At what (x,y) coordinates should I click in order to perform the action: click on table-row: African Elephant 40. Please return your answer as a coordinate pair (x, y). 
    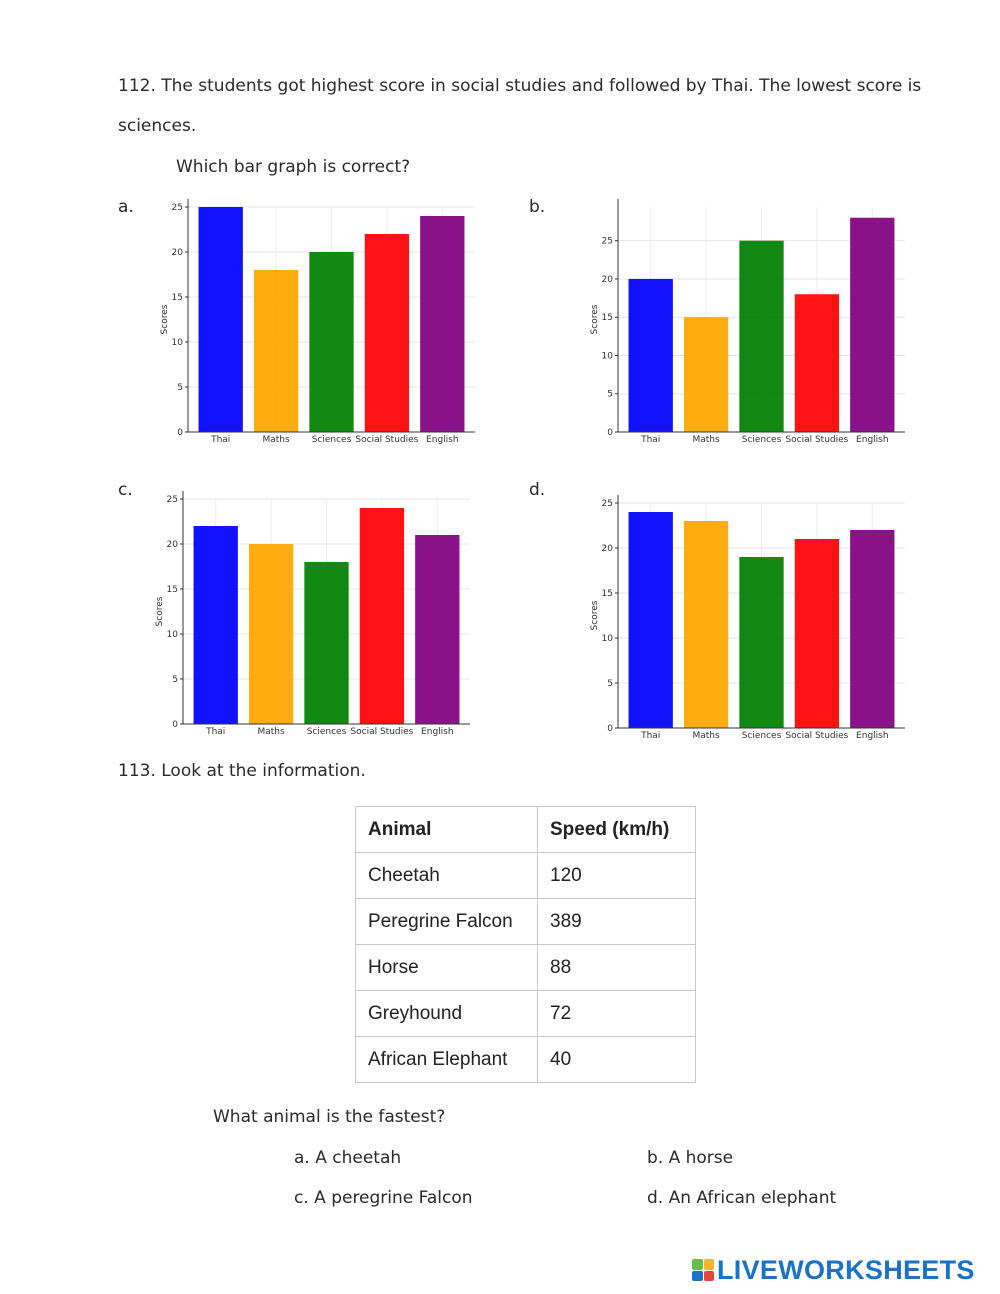
    Looking at the image, I should click on (525, 1059).